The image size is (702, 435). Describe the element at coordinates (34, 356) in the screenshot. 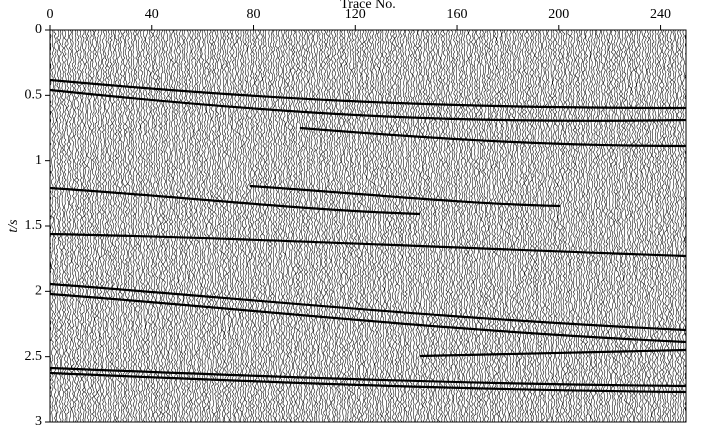

I see `y-tick-label: 2.5` at that location.